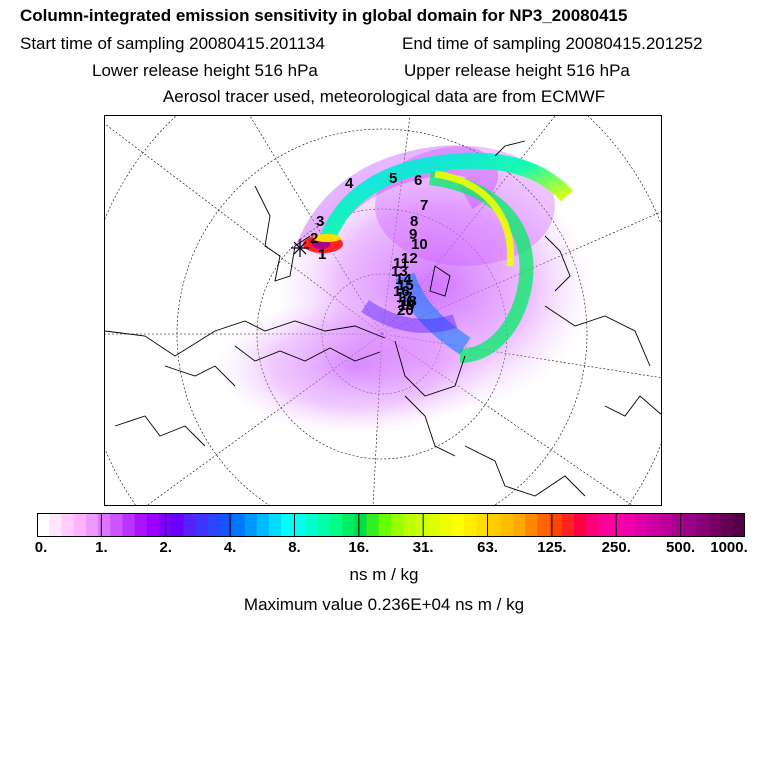 Image resolution: width=768 pixels, height=768 pixels. What do you see at coordinates (230, 547) in the screenshot?
I see `colorbar-tick-label: 4.` at bounding box center [230, 547].